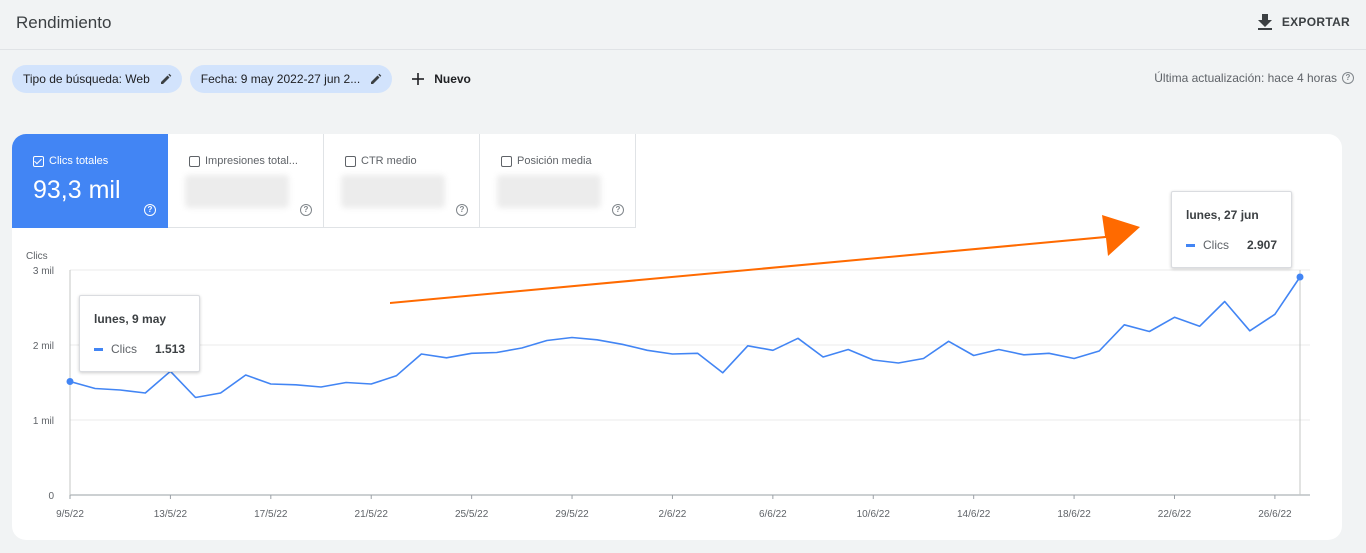 The height and width of the screenshot is (553, 1366). I want to click on metric-header: Posición media, so click(546, 161).